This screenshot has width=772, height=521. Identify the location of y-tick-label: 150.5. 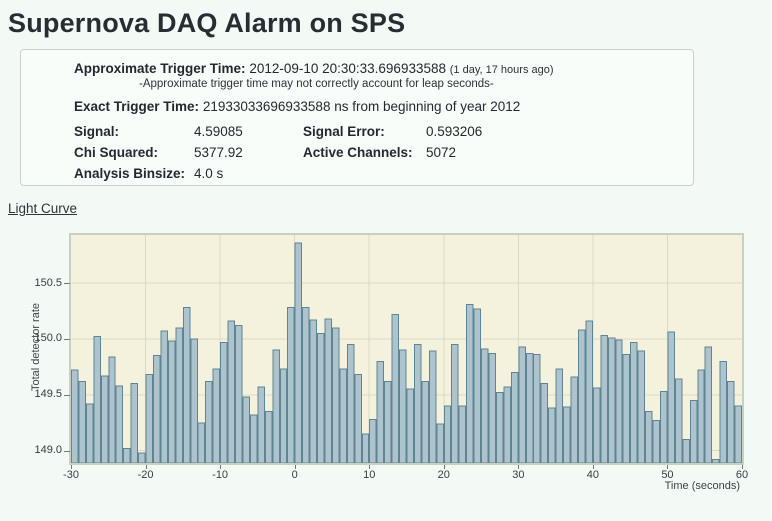
(48, 282).